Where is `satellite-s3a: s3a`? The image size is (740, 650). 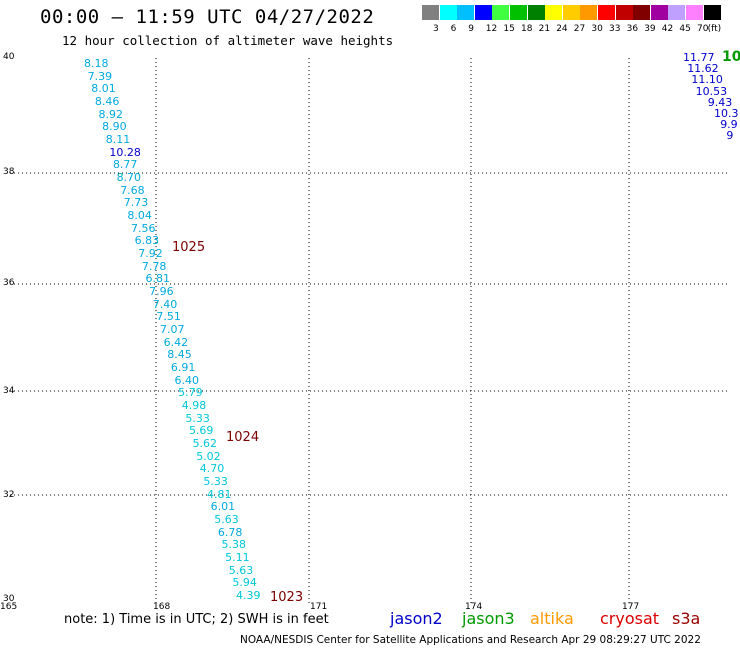 satellite-s3a: s3a is located at coordinates (686, 618).